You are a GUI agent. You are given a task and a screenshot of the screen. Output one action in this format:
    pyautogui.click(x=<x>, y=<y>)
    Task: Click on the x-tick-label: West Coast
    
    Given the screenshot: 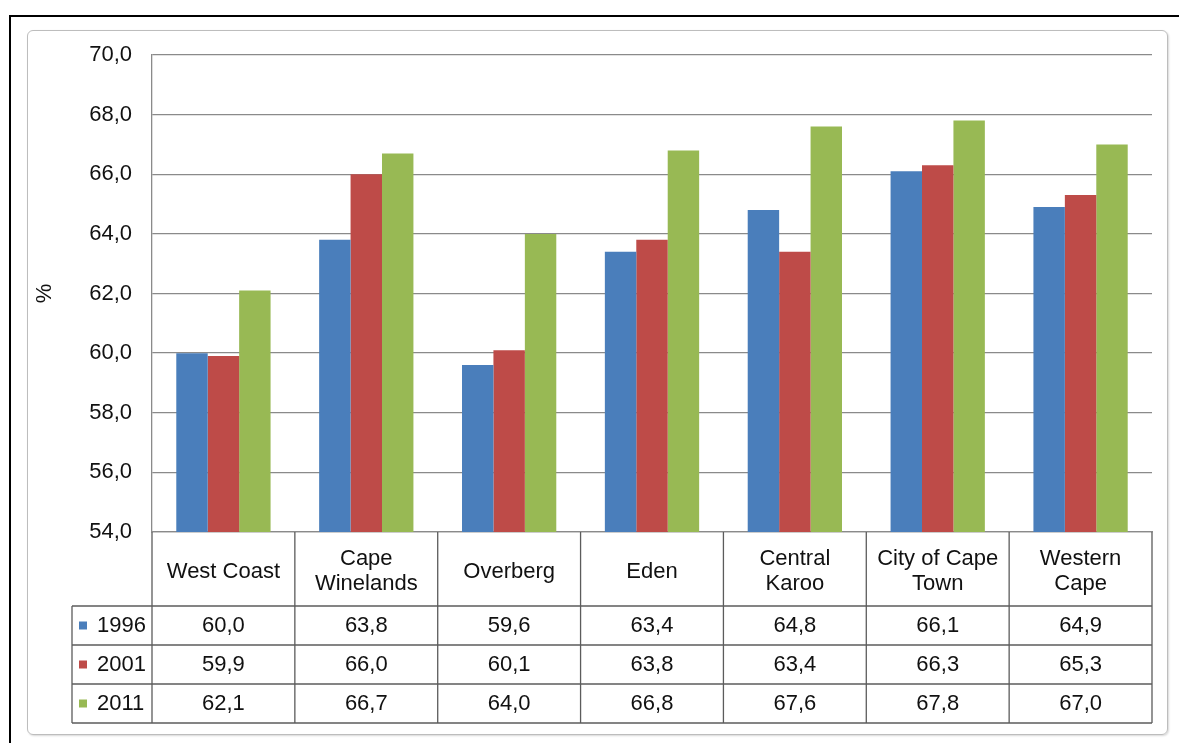 What is the action you would take?
    pyautogui.click(x=223, y=570)
    